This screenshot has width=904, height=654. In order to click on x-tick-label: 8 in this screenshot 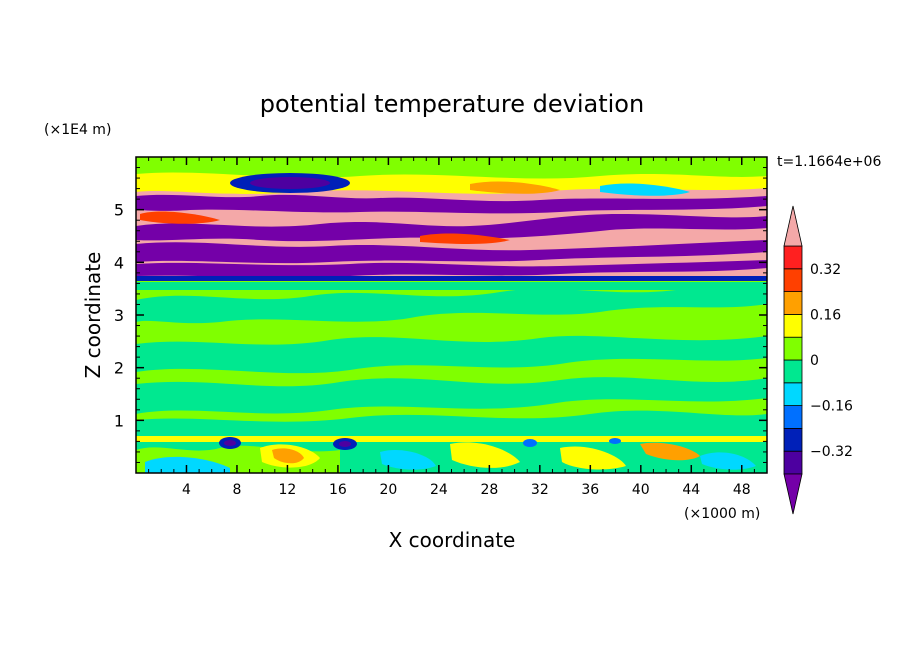, I will do `click(236, 490)`.